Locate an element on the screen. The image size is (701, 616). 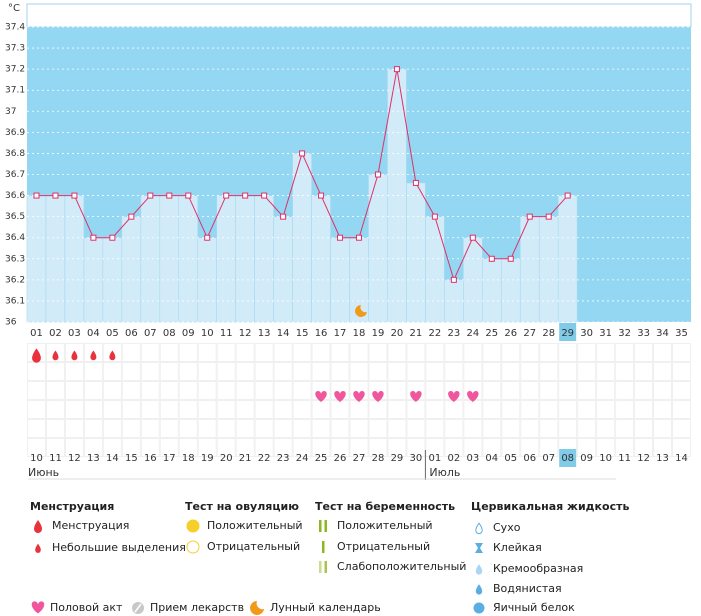
x-tick-label: 09 is located at coordinates (188, 333).